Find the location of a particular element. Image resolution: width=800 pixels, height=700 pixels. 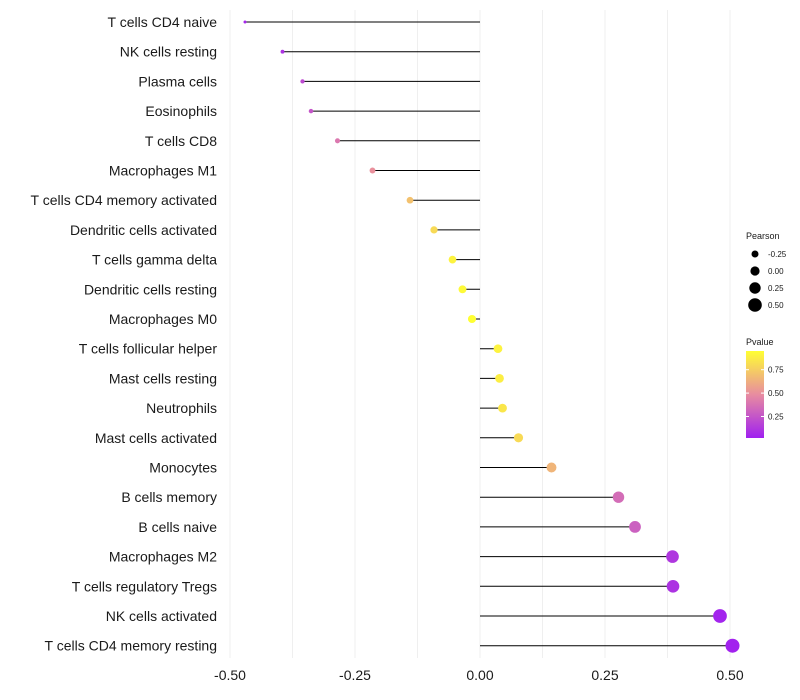

y-tick-label: NK cells activated is located at coordinates (161, 616).